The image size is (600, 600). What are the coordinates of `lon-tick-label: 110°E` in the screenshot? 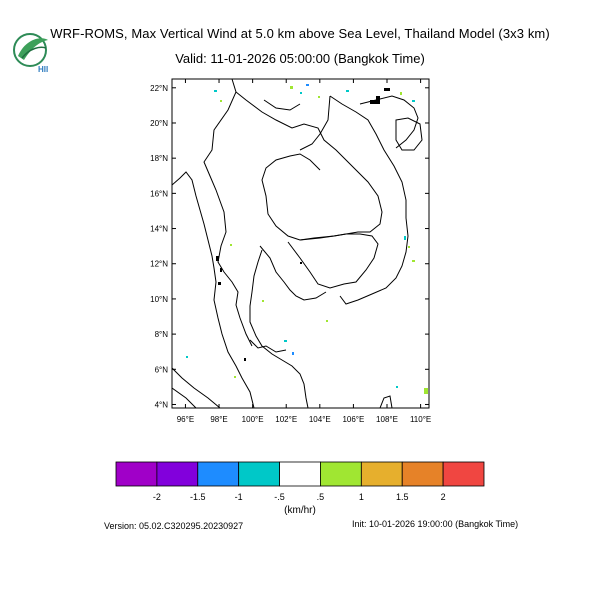 It's located at (420, 419).